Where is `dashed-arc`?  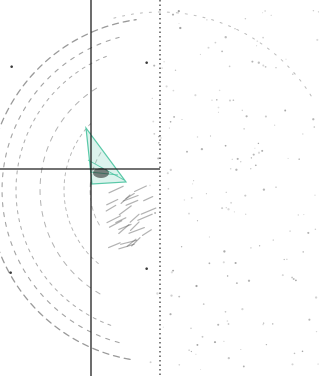 dashed-arc is located at coordinates (214, 56).